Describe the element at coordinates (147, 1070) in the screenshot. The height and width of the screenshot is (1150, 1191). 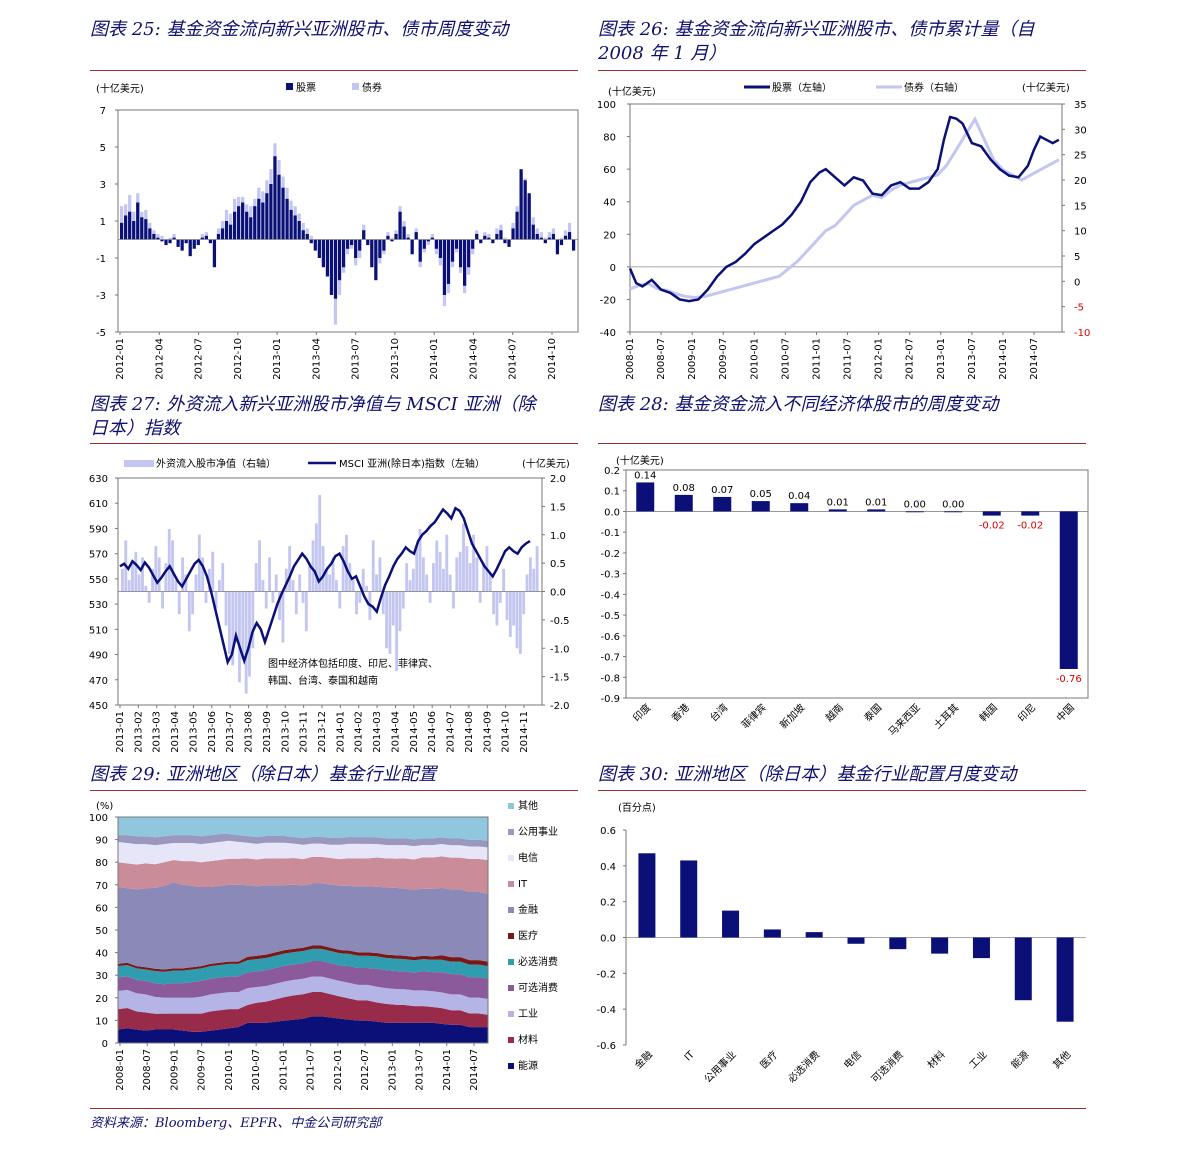
I see `x-tick-label: 2008-07` at that location.